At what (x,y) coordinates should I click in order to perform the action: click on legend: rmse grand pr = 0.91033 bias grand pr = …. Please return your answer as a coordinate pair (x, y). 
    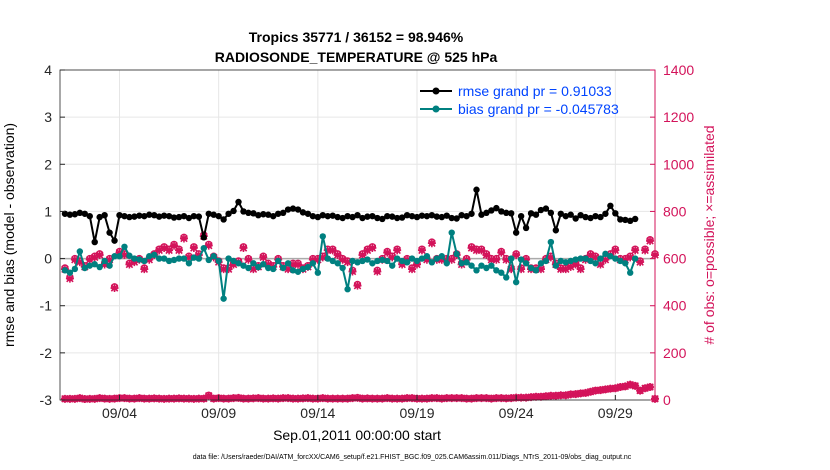
    Looking at the image, I should click on (519, 100).